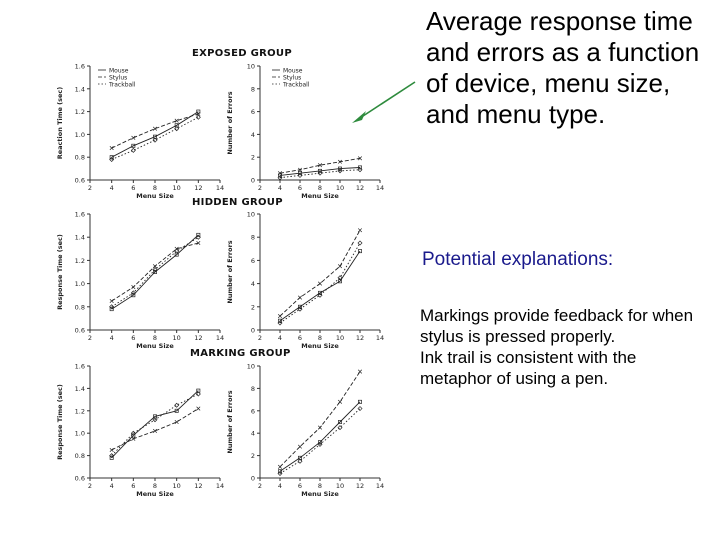  What do you see at coordinates (253, 181) in the screenshot?
I see `y-tick-label: 0` at bounding box center [253, 181].